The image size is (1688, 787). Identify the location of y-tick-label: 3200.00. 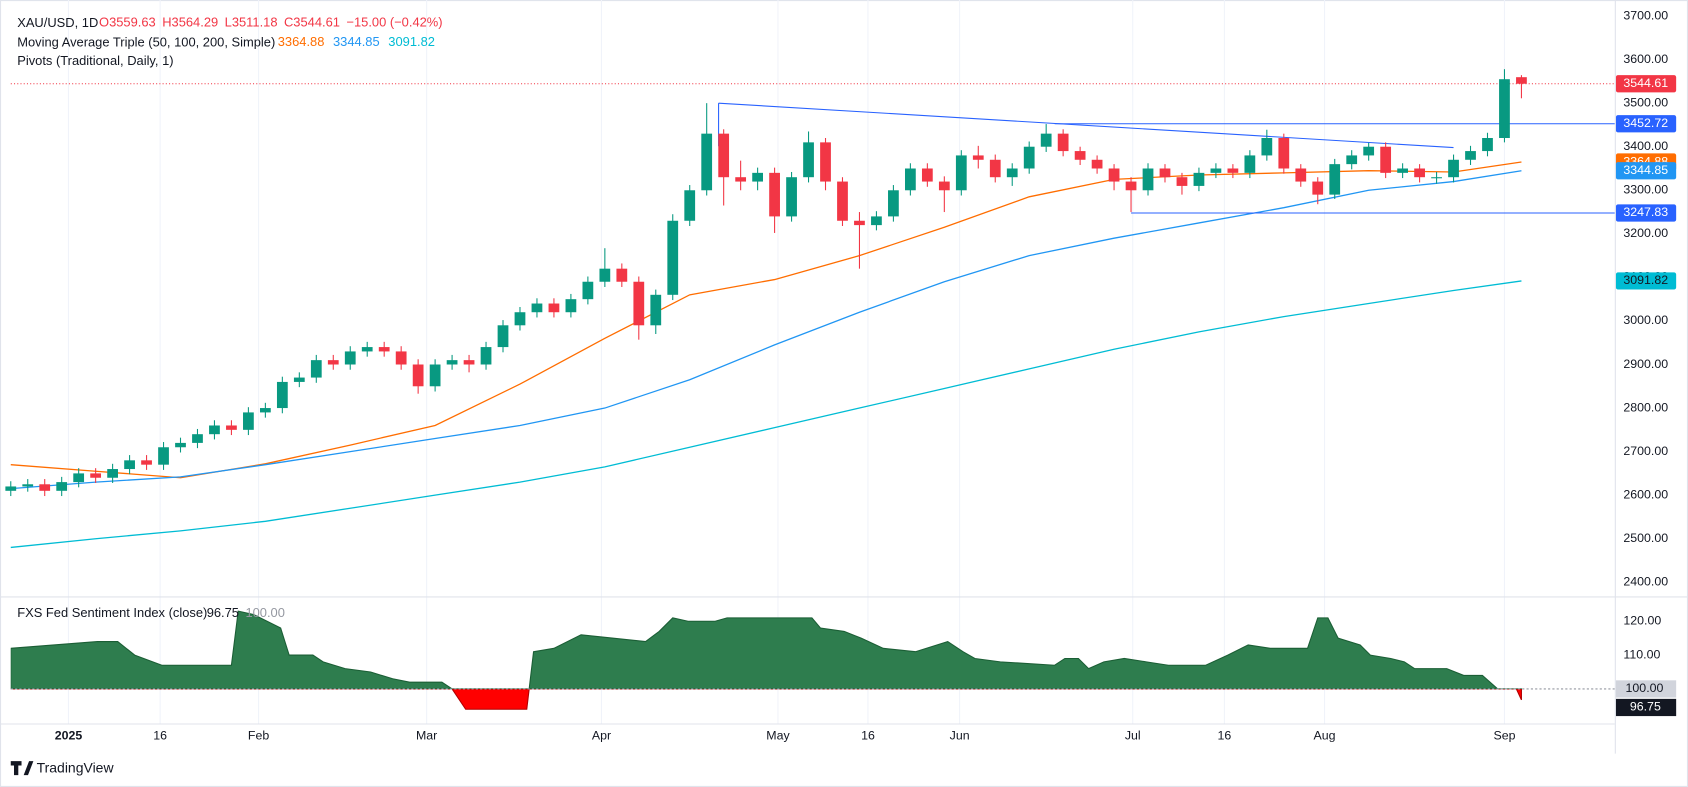
(1645, 233).